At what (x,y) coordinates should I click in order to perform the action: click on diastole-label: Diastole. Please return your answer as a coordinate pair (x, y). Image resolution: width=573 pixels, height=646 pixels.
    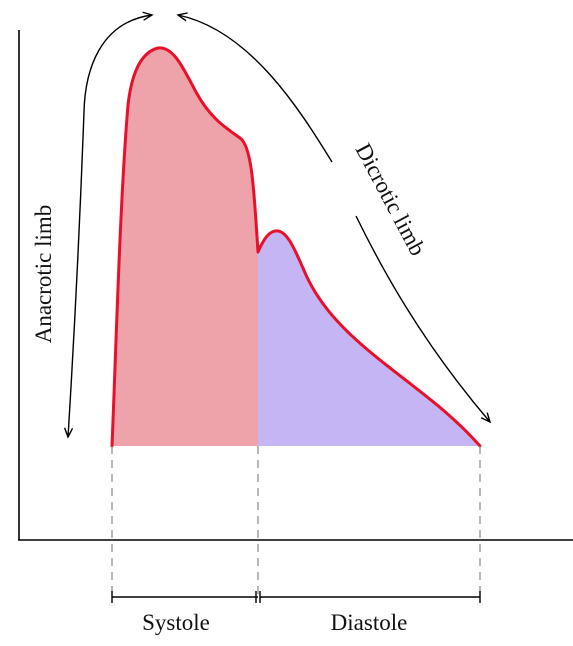
    Looking at the image, I should click on (369, 622).